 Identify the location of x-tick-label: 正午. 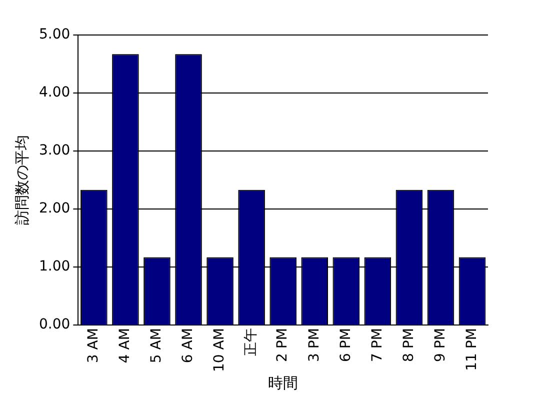
(251, 342).